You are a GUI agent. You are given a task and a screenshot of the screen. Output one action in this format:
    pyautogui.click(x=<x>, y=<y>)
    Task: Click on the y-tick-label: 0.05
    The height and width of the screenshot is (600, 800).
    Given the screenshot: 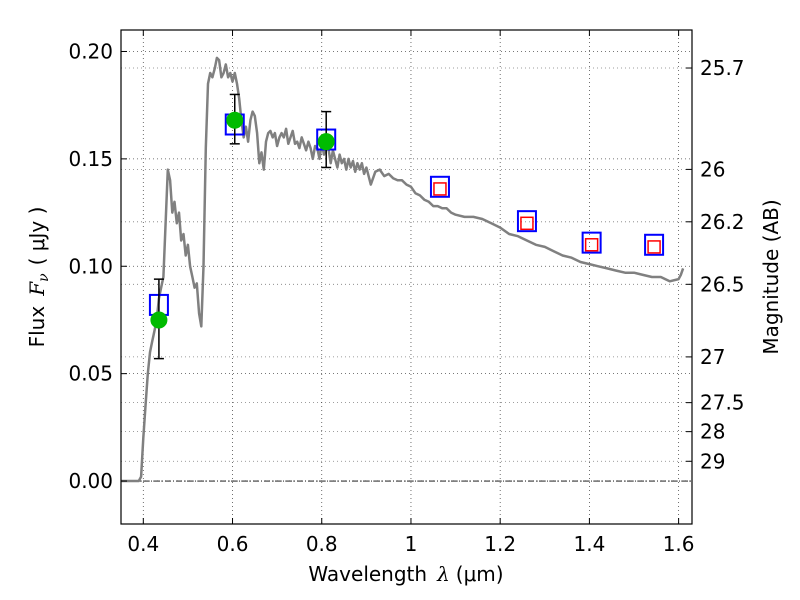 What is the action you would take?
    pyautogui.click(x=90, y=374)
    